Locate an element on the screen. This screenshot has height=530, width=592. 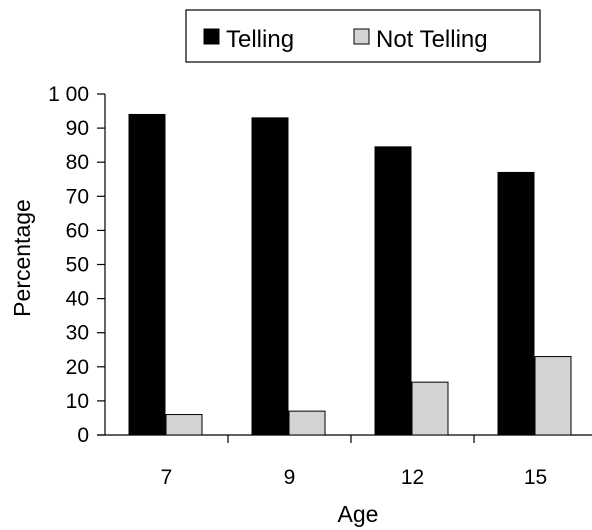
y-tick-label: 60 is located at coordinates (77, 230).